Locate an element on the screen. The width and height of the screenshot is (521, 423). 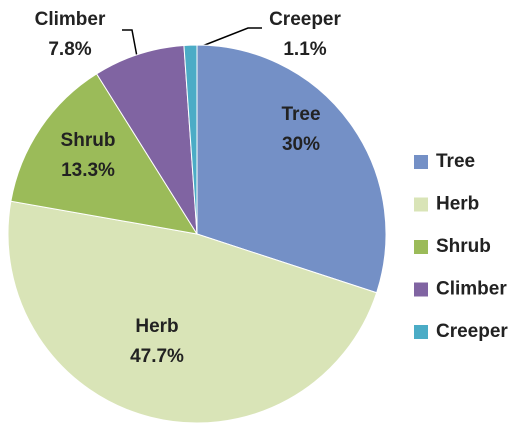
legend-label: Tree is located at coordinates (455, 161).